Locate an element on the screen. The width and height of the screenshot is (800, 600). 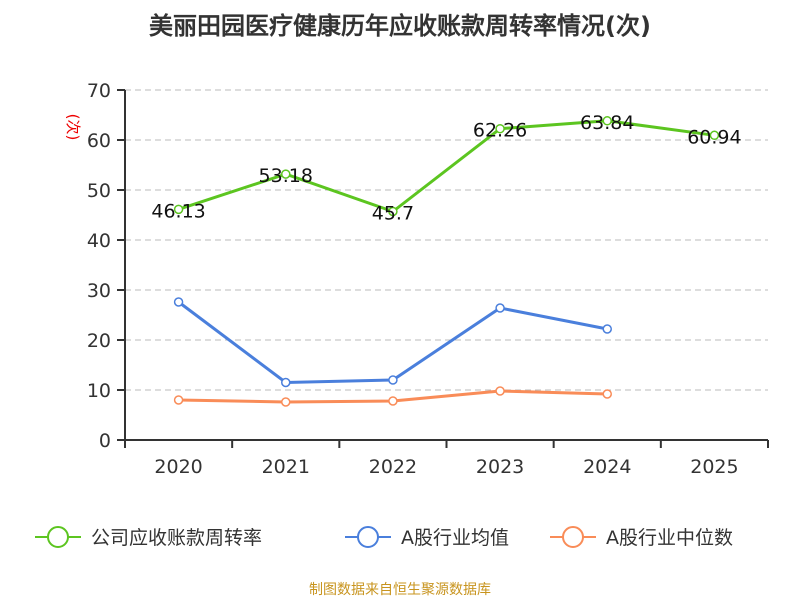
x-tick-label: 2025 is located at coordinates (714, 467).